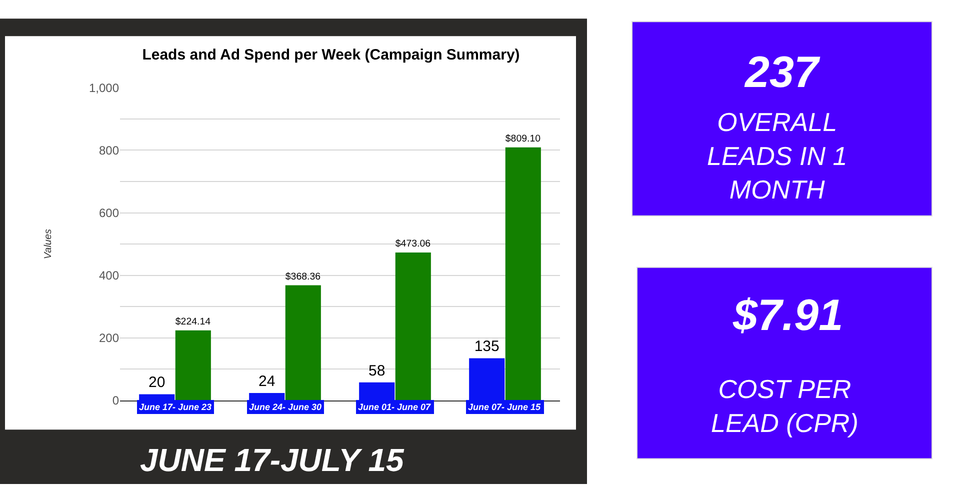 The width and height of the screenshot is (958, 491). Describe the element at coordinates (505, 407) in the screenshot. I see `x-tick-label: June 07- June 15` at that location.